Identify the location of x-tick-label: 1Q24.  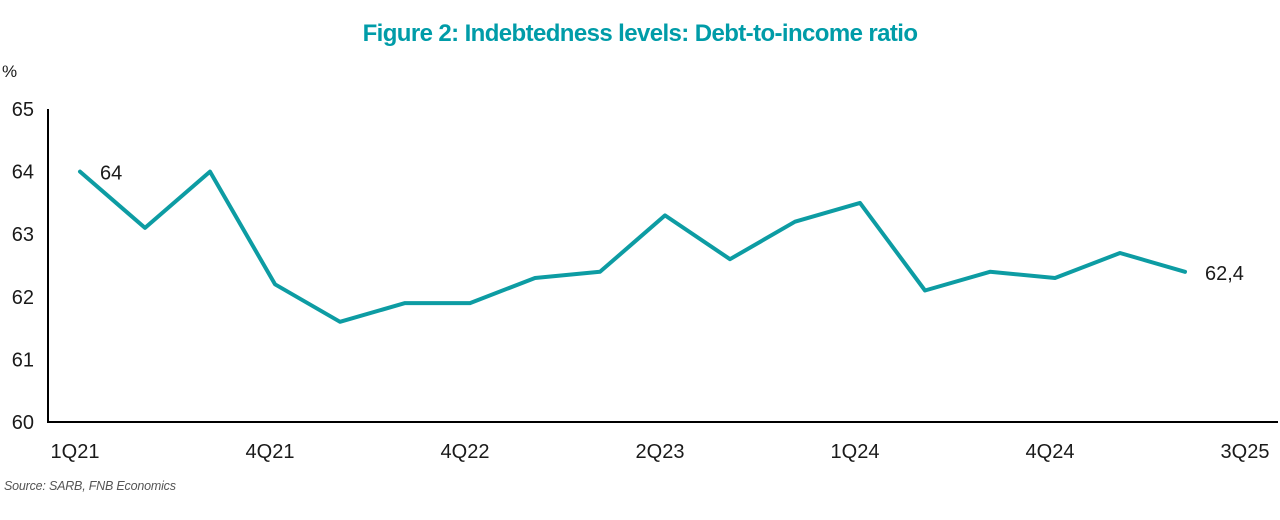
(855, 452).